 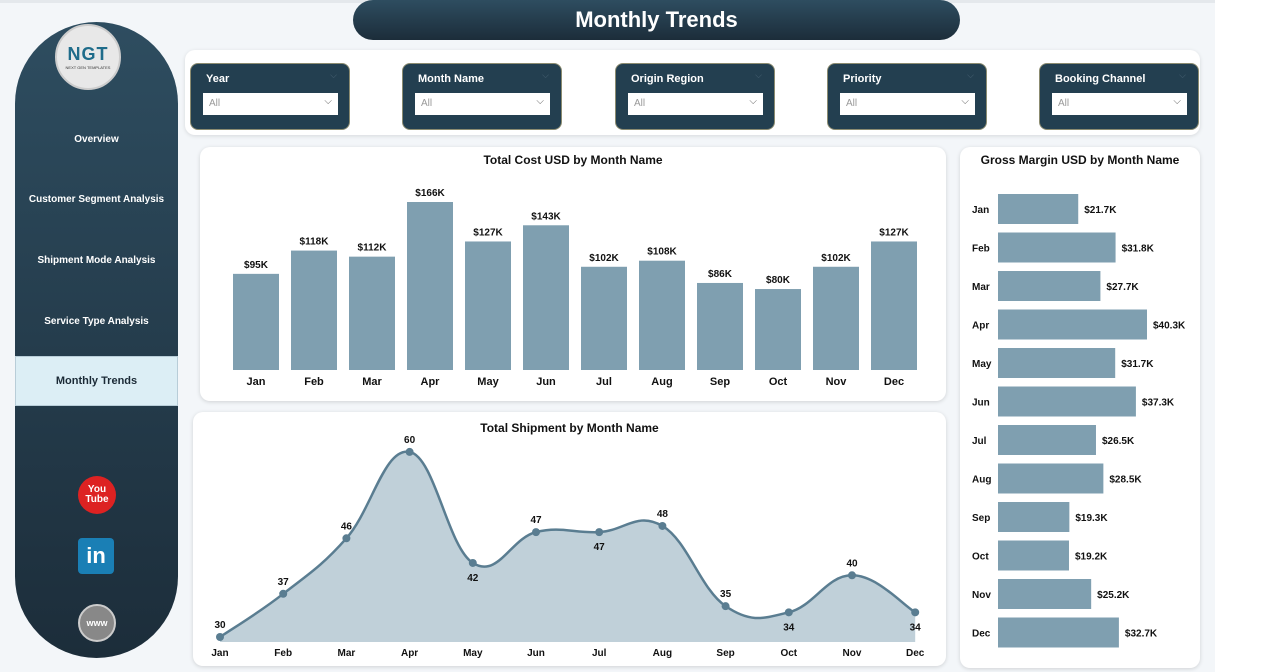 What do you see at coordinates (1080, 160) in the screenshot?
I see `chart-title: Gross Margin USD by Month Name` at bounding box center [1080, 160].